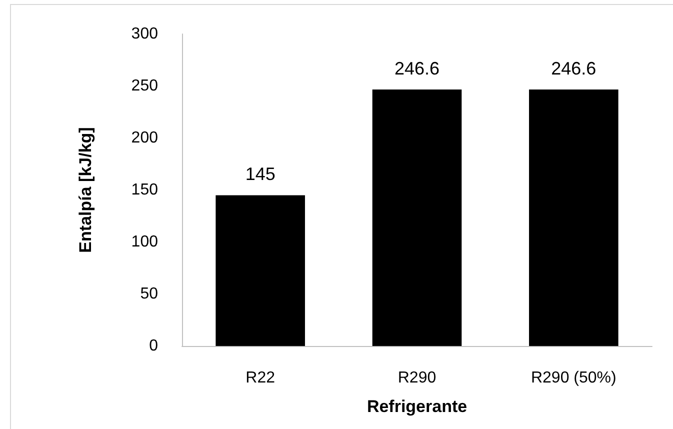 The height and width of the screenshot is (429, 673). I want to click on y-tick-label: 50, so click(149, 294).